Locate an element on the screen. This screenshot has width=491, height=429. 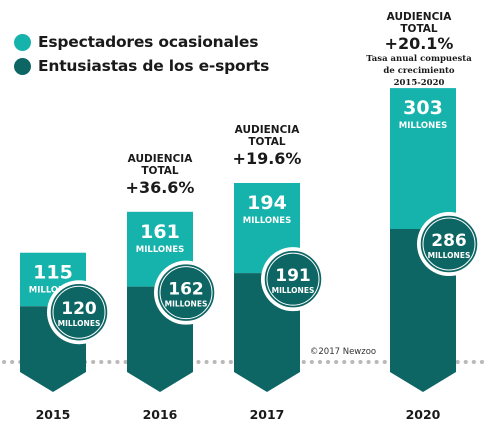
unit-label-casual-2016: MILLONES is located at coordinates (160, 250).